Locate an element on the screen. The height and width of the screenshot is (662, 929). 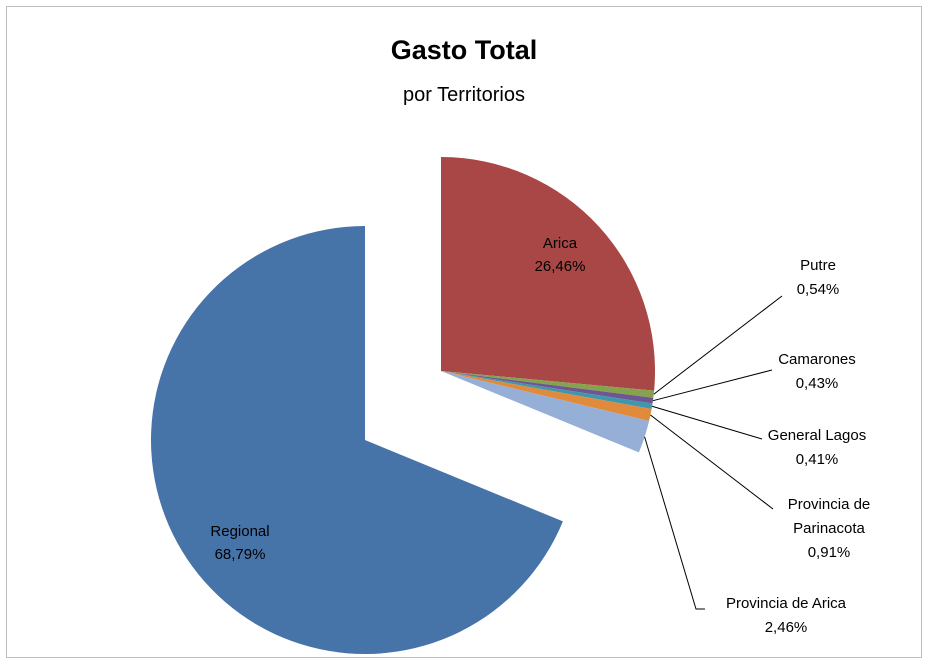
label-putre: Putre 0,54% is located at coordinates (818, 277).